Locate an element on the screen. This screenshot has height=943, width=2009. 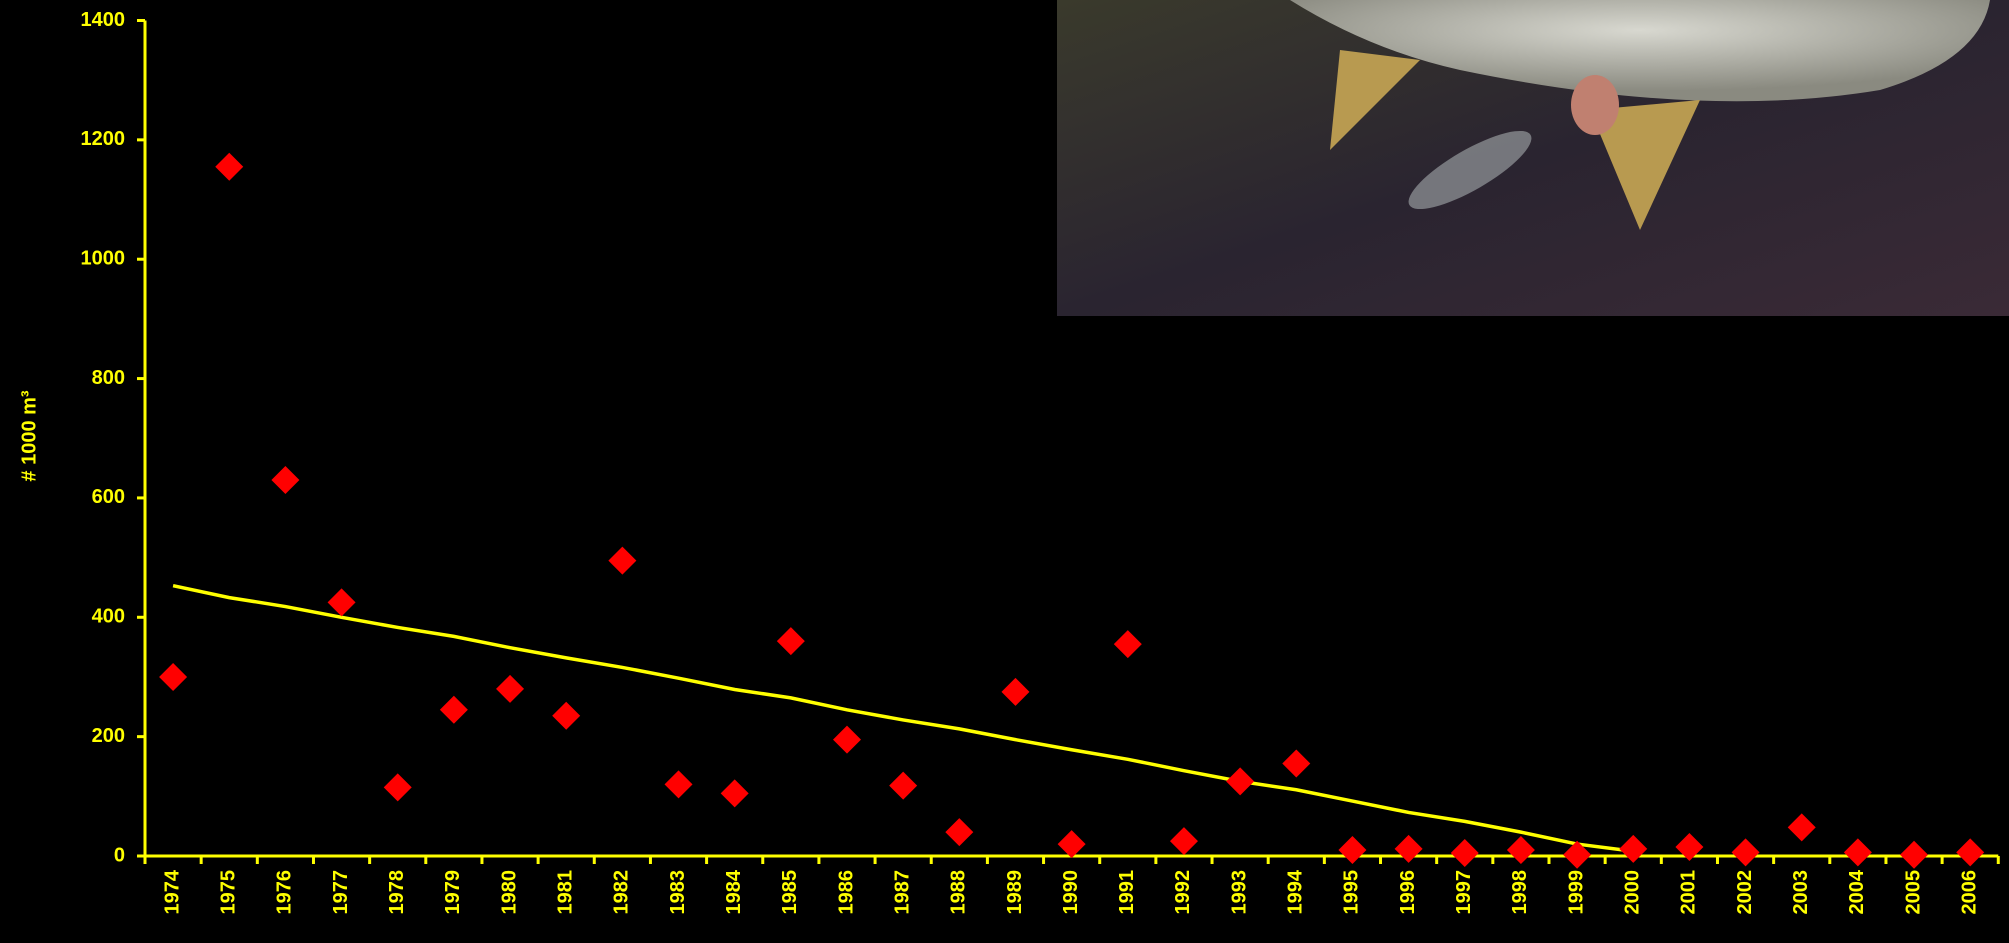
x-tick-label: 1996 is located at coordinates (1408, 892).